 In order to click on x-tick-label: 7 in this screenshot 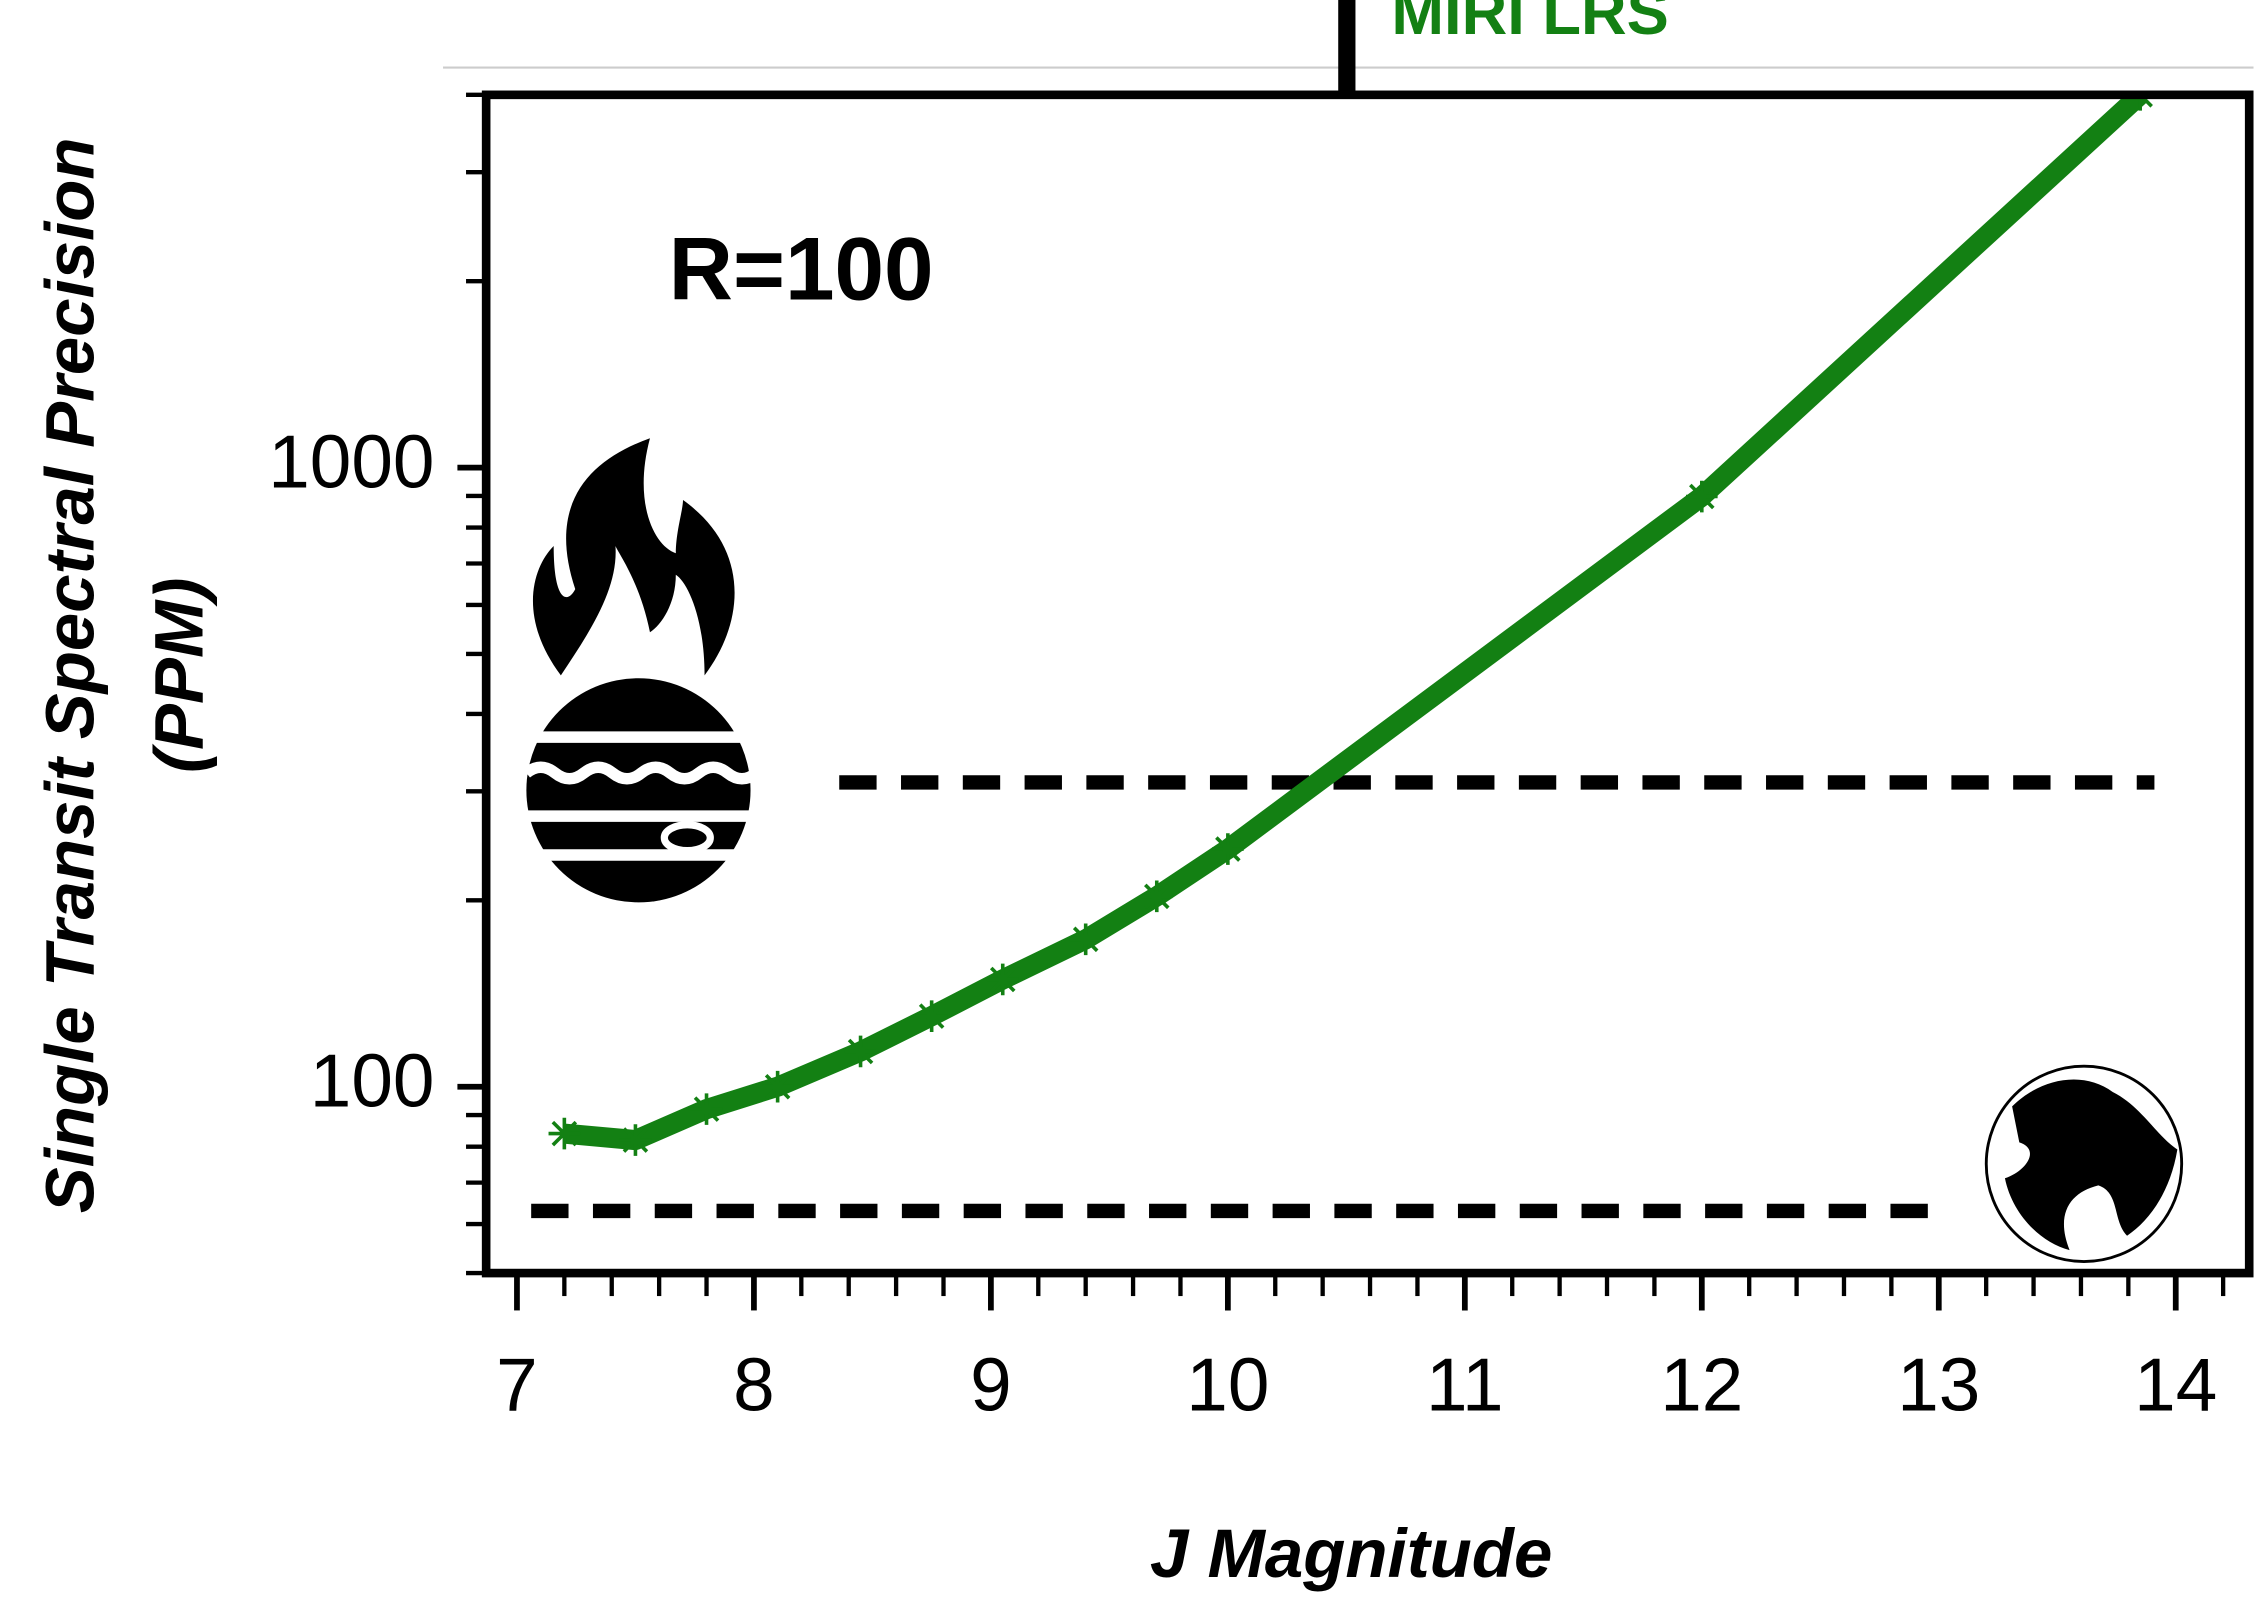, I will do `click(517, 1385)`.